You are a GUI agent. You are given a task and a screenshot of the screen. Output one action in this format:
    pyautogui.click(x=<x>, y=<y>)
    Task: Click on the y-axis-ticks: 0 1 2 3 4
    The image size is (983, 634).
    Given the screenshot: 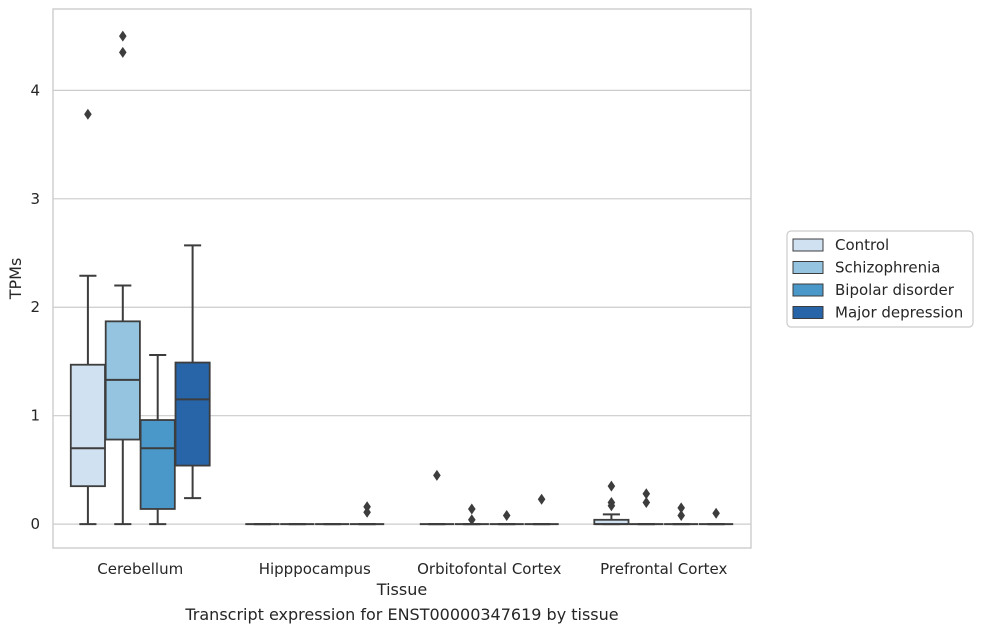 What is the action you would take?
    pyautogui.click(x=35, y=307)
    